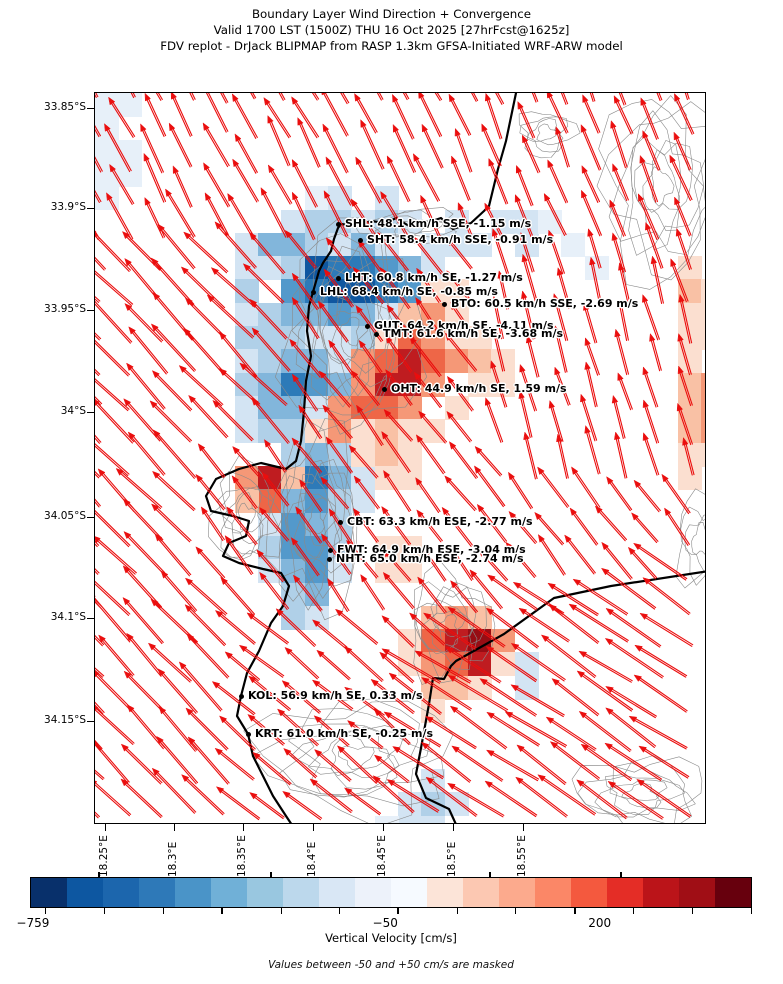  Describe the element at coordinates (434, 277) in the screenshot. I see `station-label-lht: LHT: 60.8 km/h SE, -1.27 m/s` at that location.